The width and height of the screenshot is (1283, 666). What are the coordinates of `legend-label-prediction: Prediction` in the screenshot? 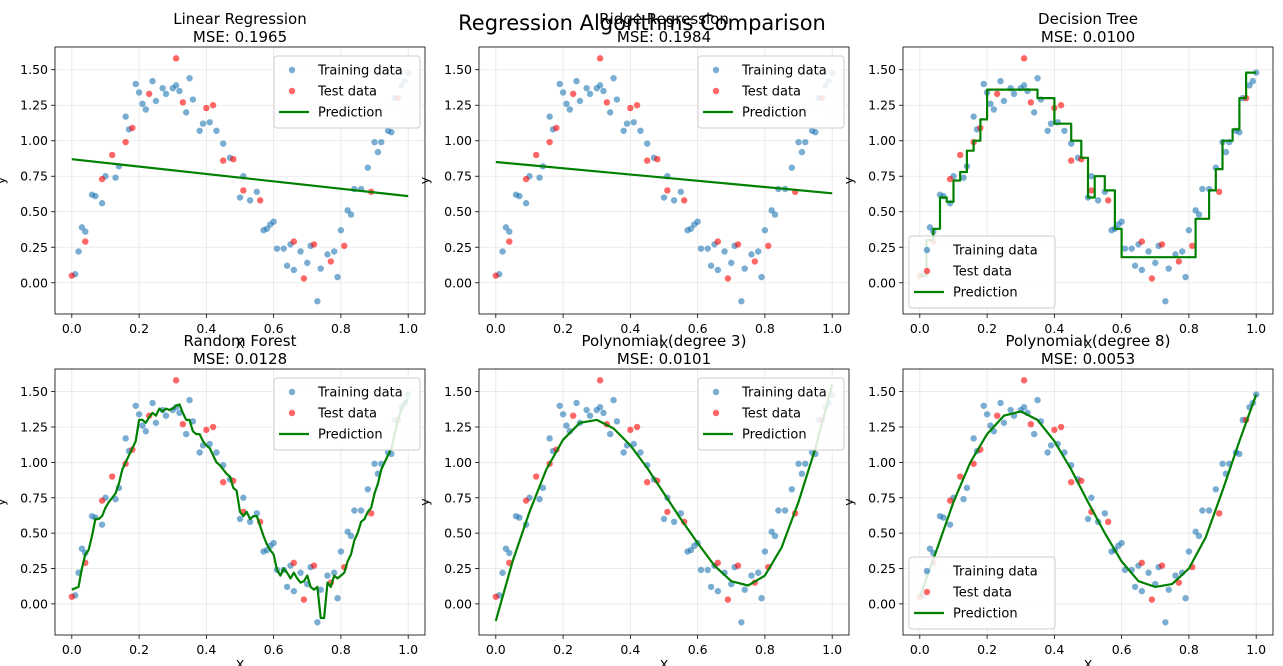 It's located at (985, 293).